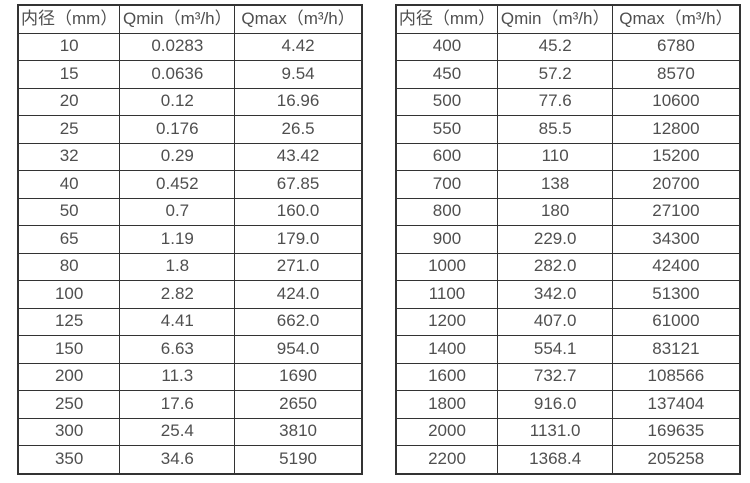  Describe the element at coordinates (447, 349) in the screenshot. I see `diameter-cell: 1400` at that location.